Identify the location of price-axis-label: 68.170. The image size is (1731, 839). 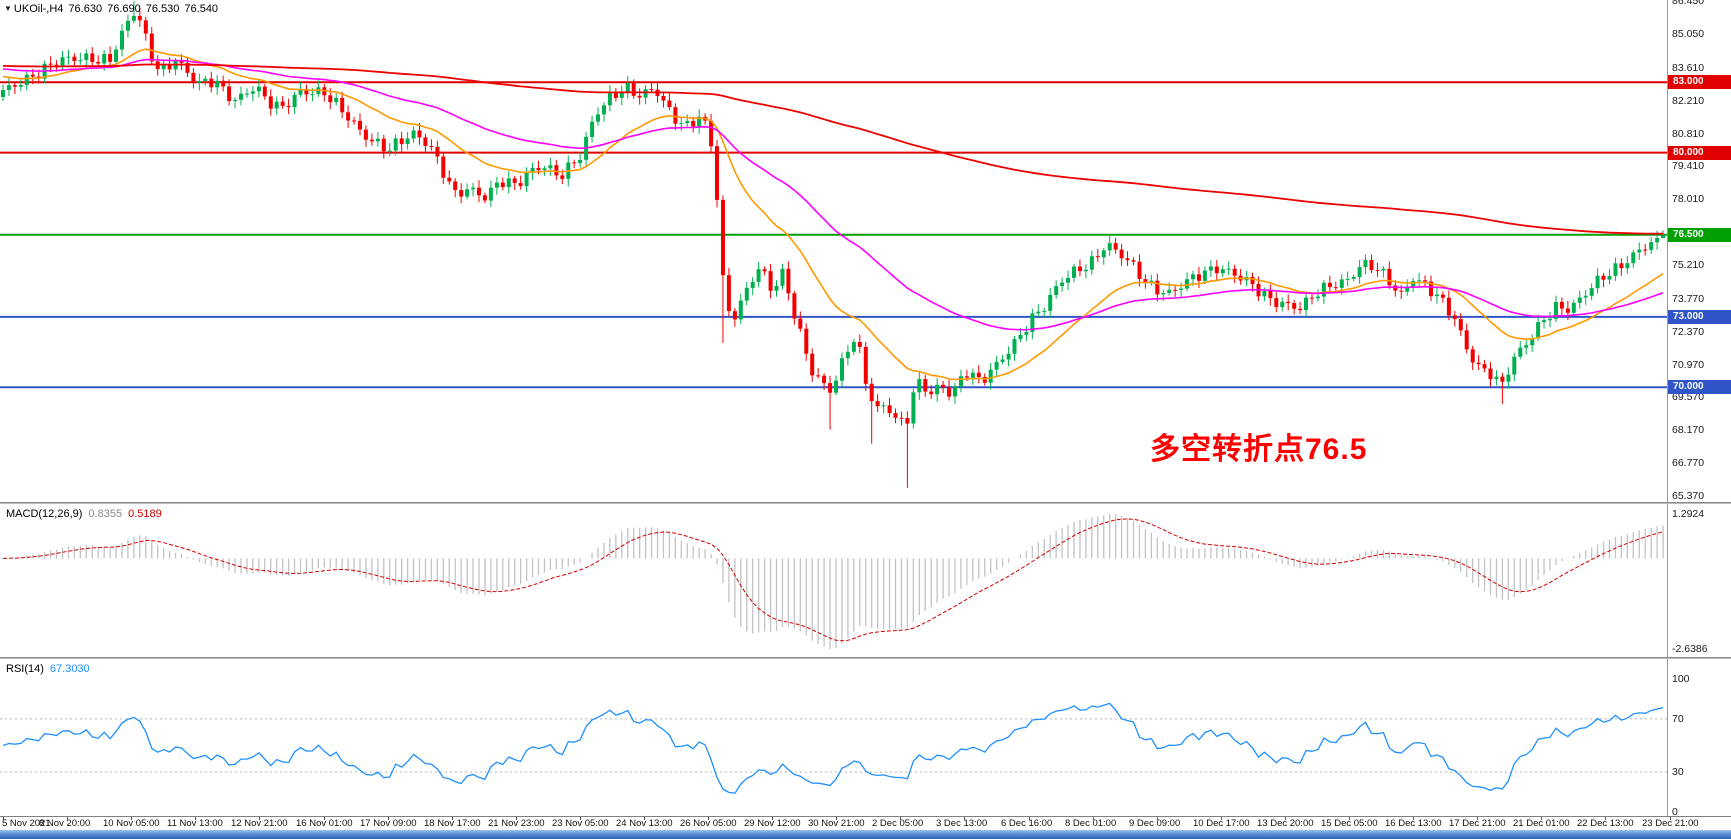
(1688, 430).